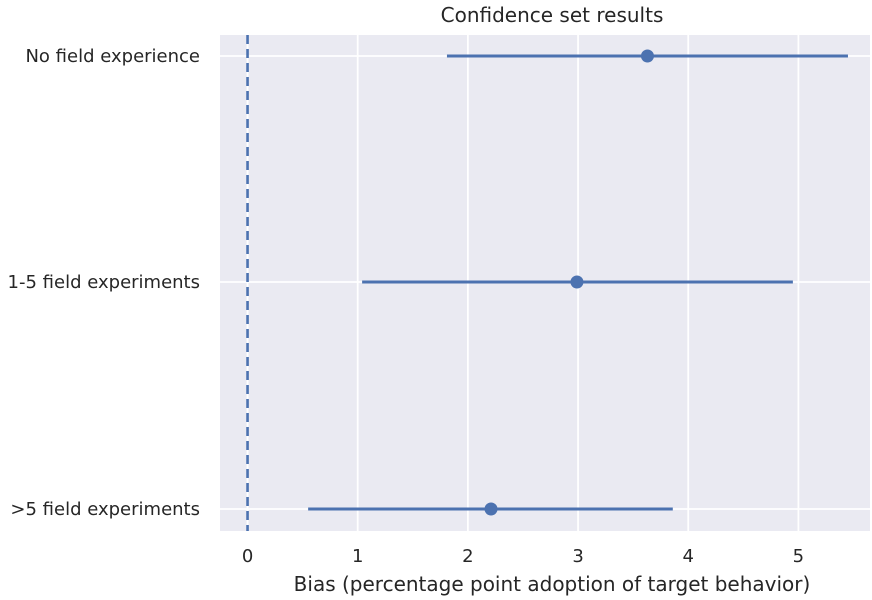 This screenshot has height=600, width=872. I want to click on x-tick-label: 3, so click(577, 556).